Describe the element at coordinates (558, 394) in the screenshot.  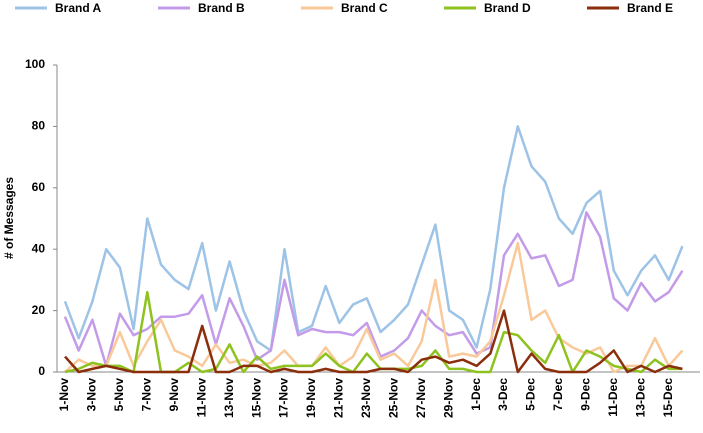
I see `x-tick-label: 7-Dec` at that location.